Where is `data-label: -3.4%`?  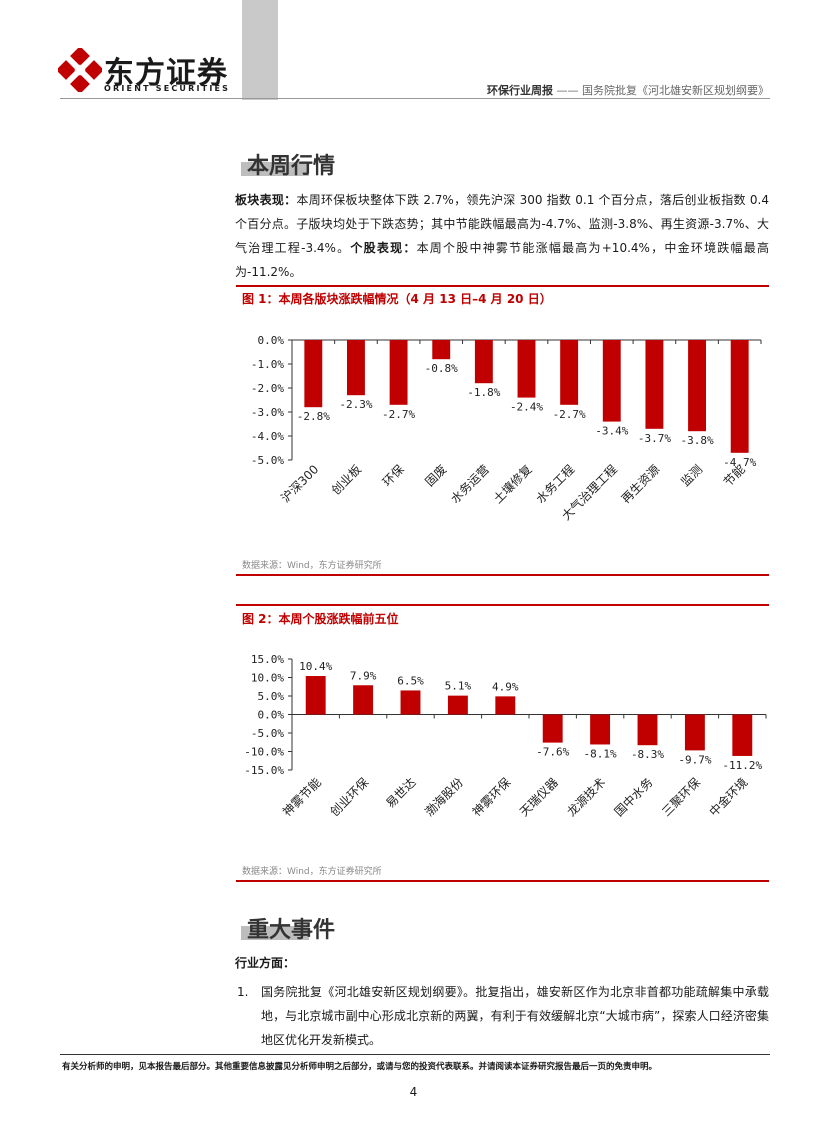
data-label: -3.4% is located at coordinates (611, 431).